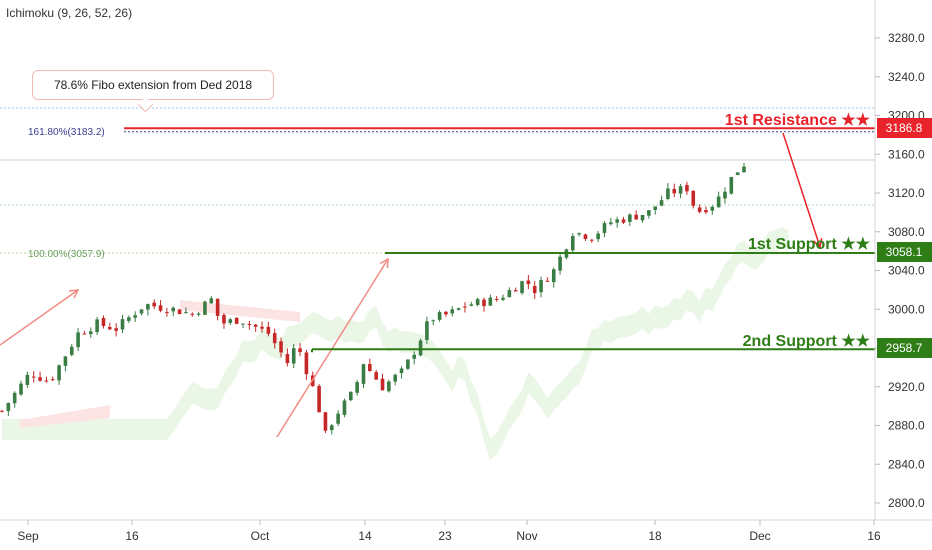  What do you see at coordinates (906, 38) in the screenshot?
I see `price-tick-label: 3280.0` at bounding box center [906, 38].